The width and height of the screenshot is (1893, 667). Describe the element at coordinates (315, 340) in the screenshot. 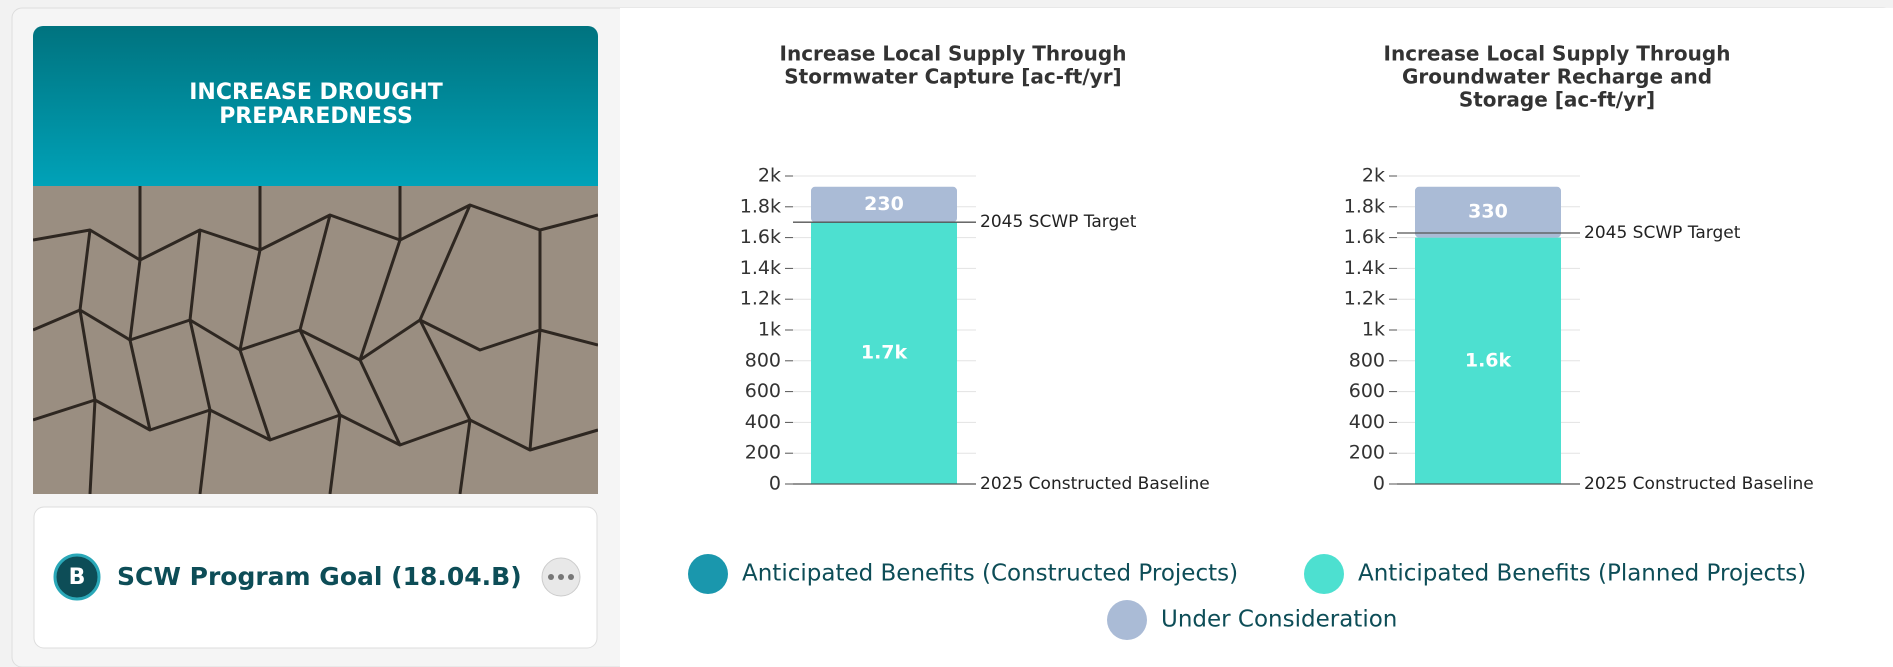

I see `soil-image` at that location.